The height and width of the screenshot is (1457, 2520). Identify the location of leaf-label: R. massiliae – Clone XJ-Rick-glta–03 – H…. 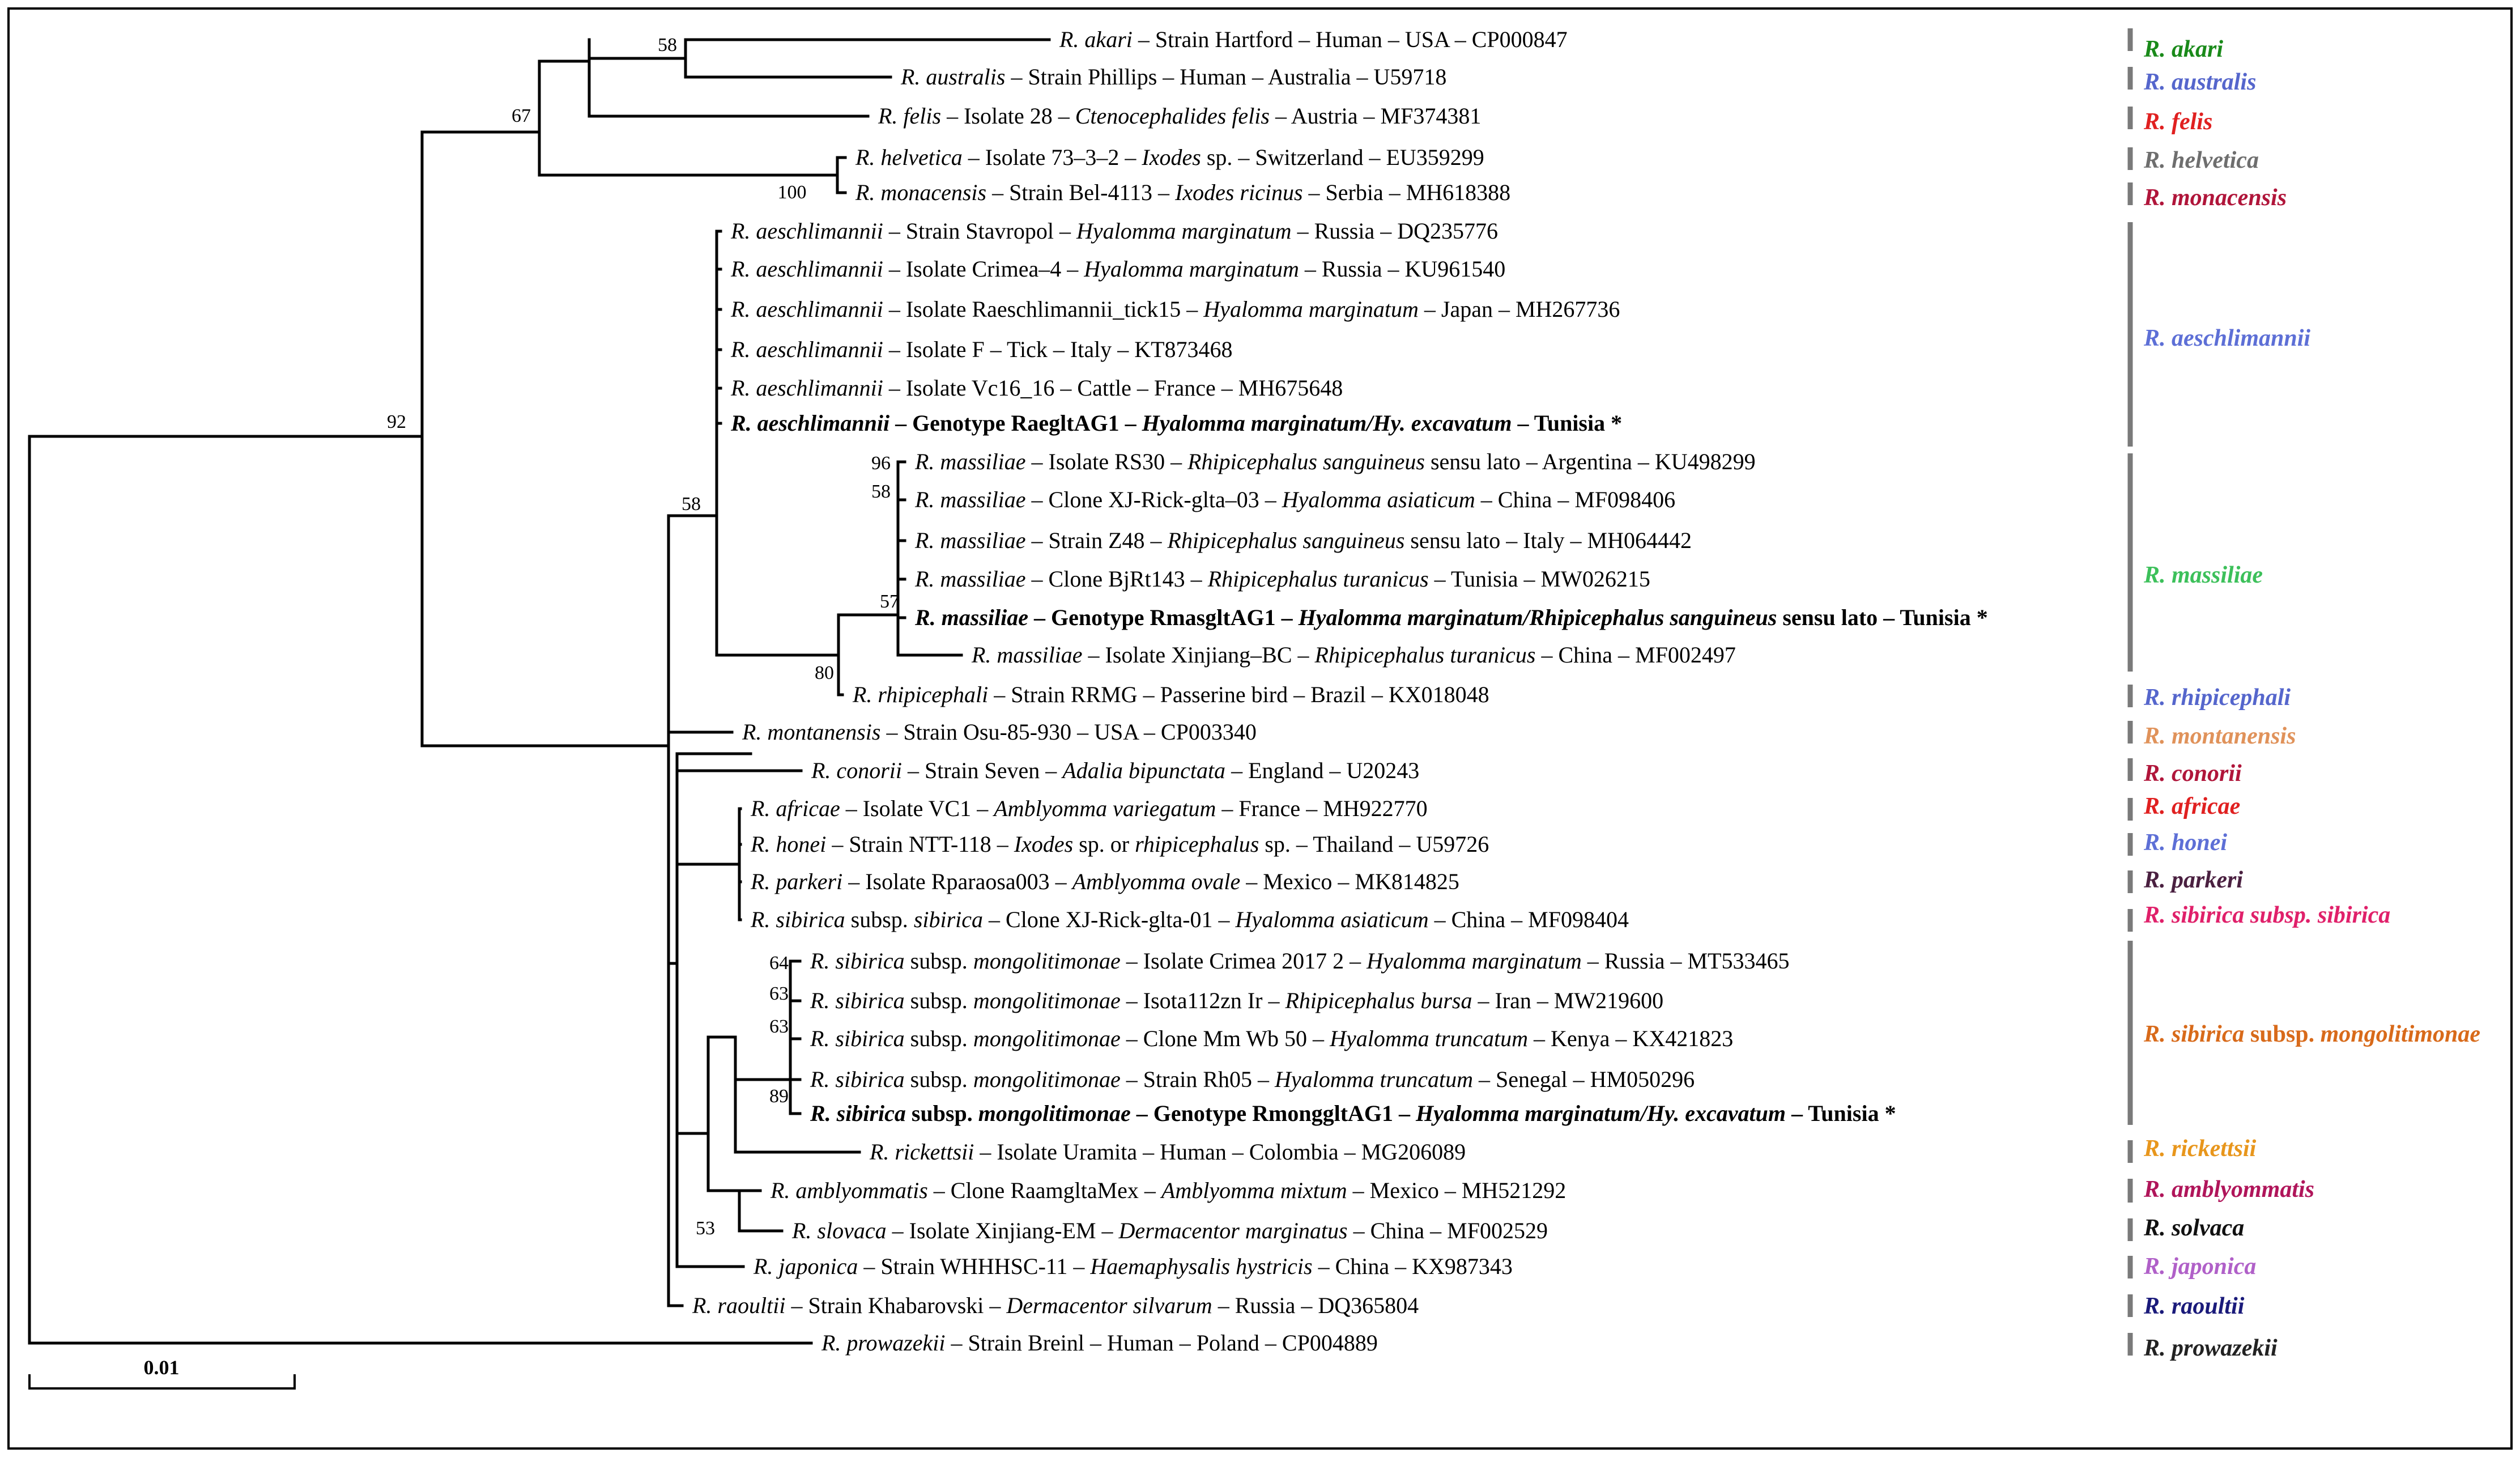
(1294, 500).